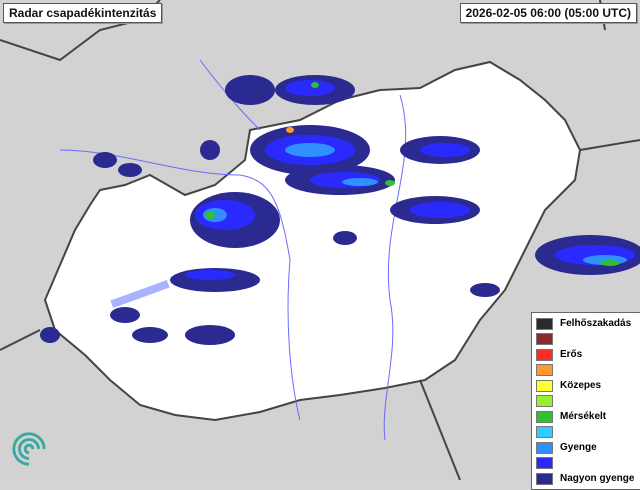 Image resolution: width=640 pixels, height=490 pixels. What do you see at coordinates (588, 355) in the screenshot?
I see `legend-item: Erős` at bounding box center [588, 355].